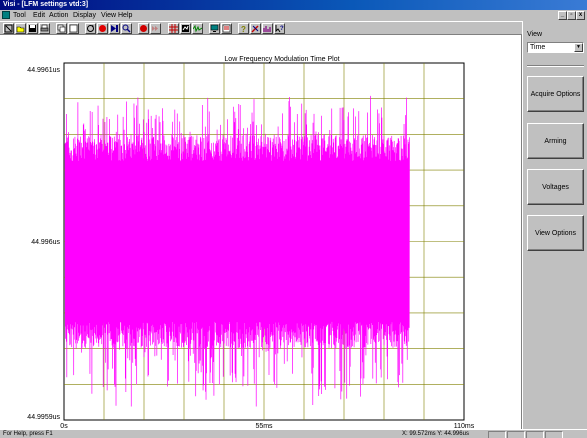 Image resolution: width=587 pixels, height=438 pixels. I want to click on tools-button, so click(255, 28).